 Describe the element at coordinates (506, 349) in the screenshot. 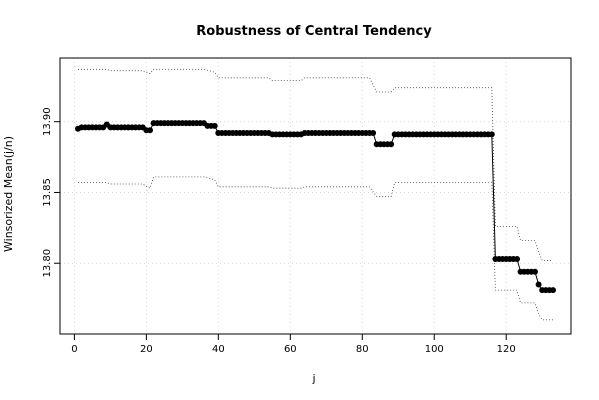

I see `x-tick-label: 120` at that location.